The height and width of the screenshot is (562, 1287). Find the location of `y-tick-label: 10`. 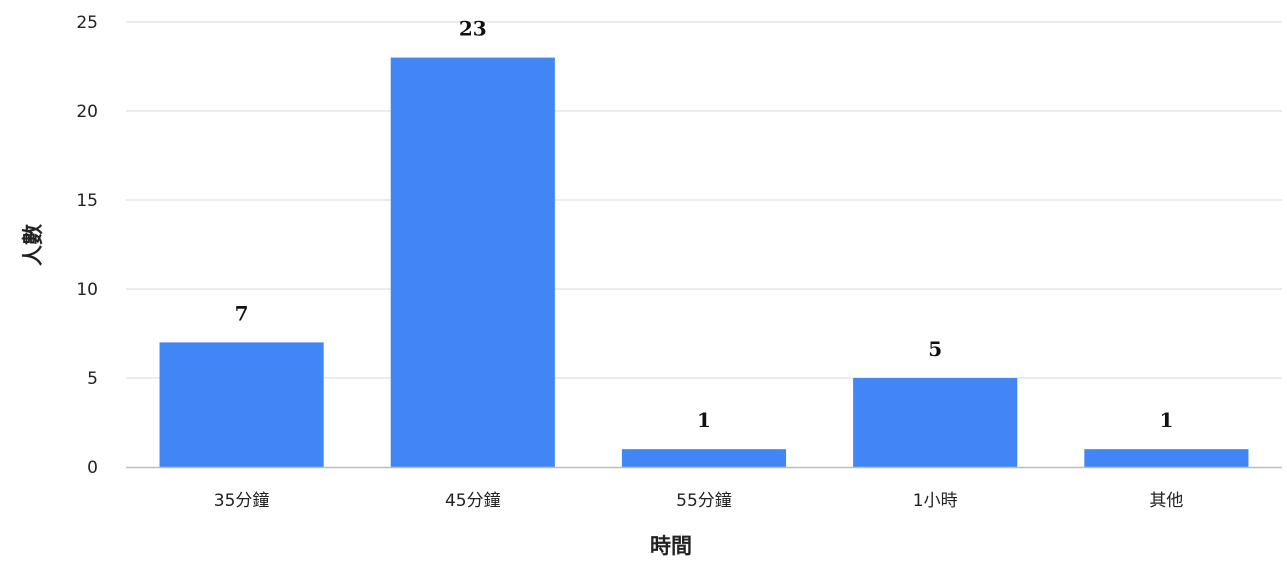

y-tick-label: 10 is located at coordinates (87, 290).